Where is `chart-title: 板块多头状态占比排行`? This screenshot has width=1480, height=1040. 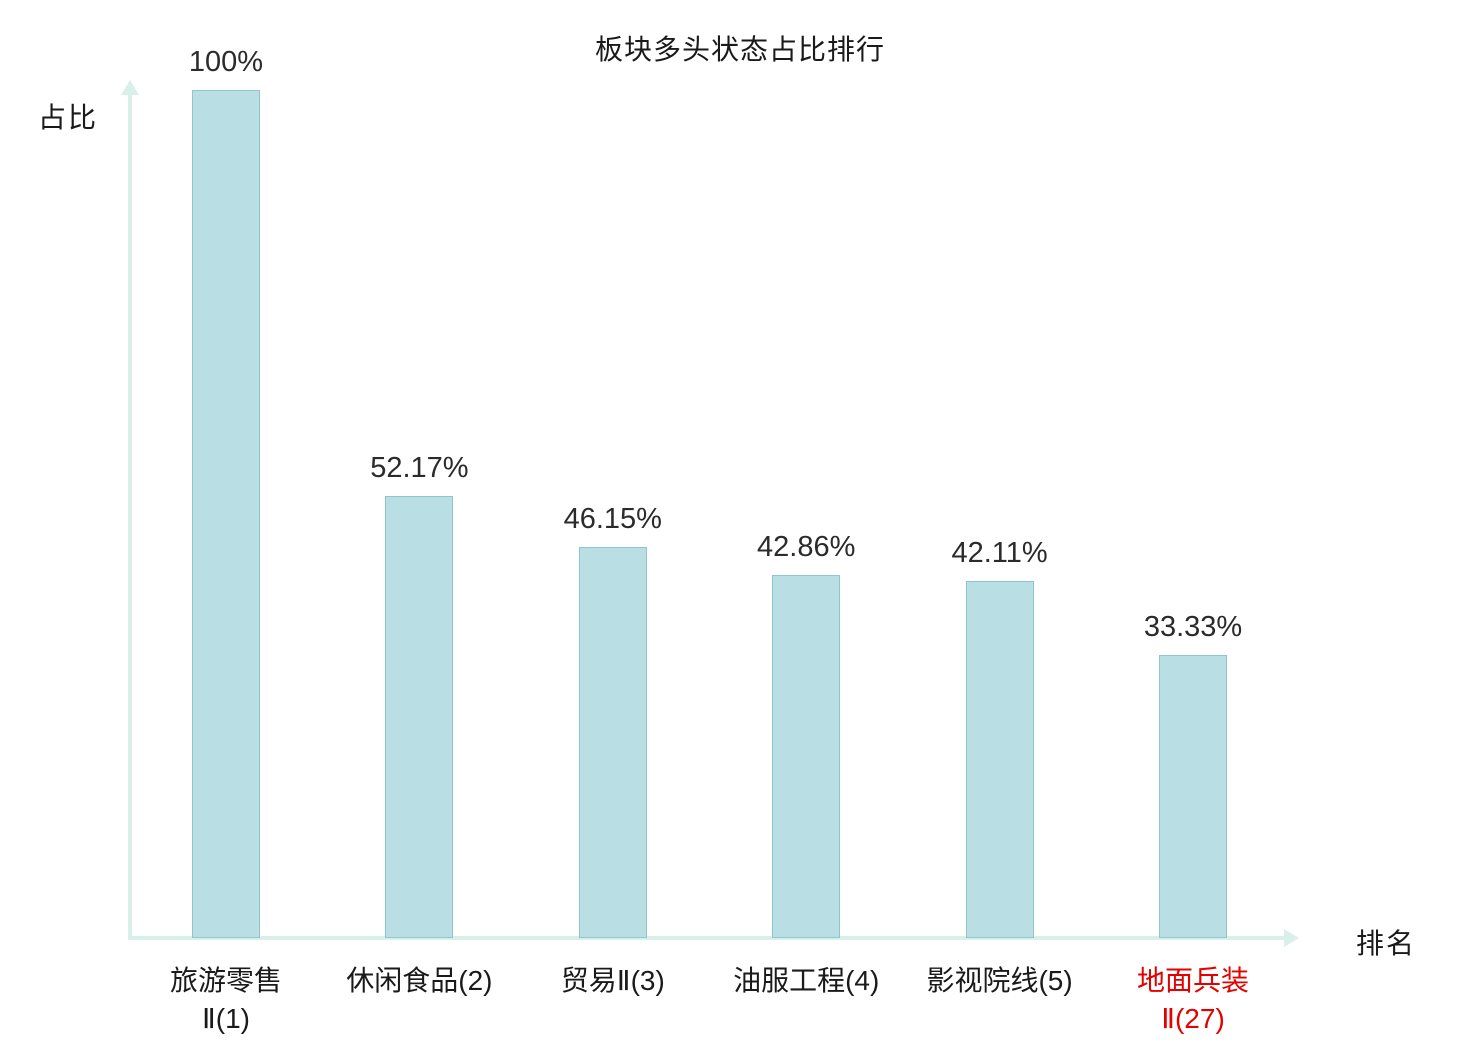 chart-title: 板块多头状态占比排行 is located at coordinates (739, 49).